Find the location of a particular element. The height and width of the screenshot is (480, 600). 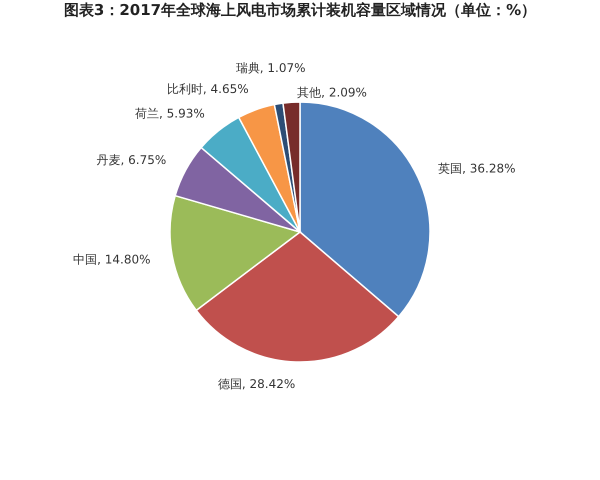

slice-label: 瑞典, 1.07% is located at coordinates (271, 68).